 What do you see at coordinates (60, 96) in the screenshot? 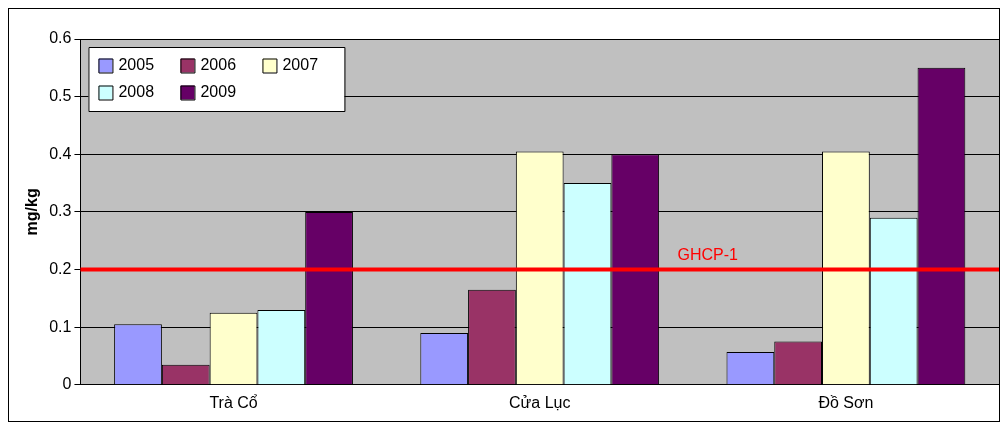
I see `y-tick-label: 0.5` at bounding box center [60, 96].